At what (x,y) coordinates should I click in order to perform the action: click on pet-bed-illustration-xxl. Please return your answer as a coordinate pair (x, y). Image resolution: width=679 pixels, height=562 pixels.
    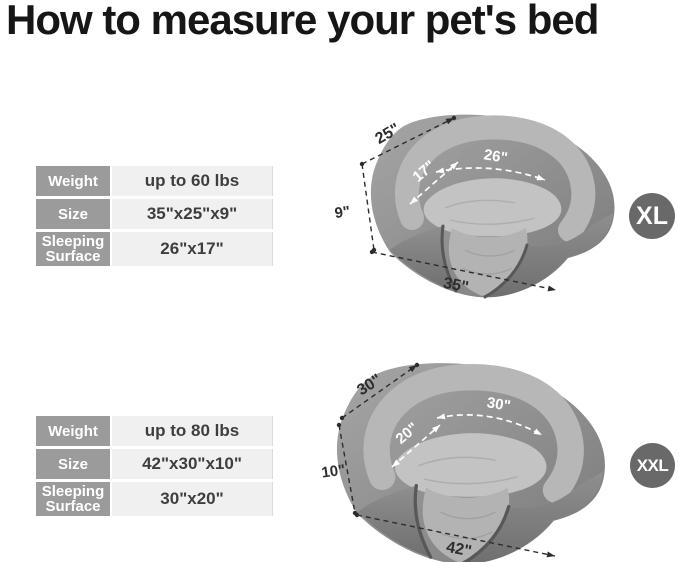
    Looking at the image, I should click on (470, 462).